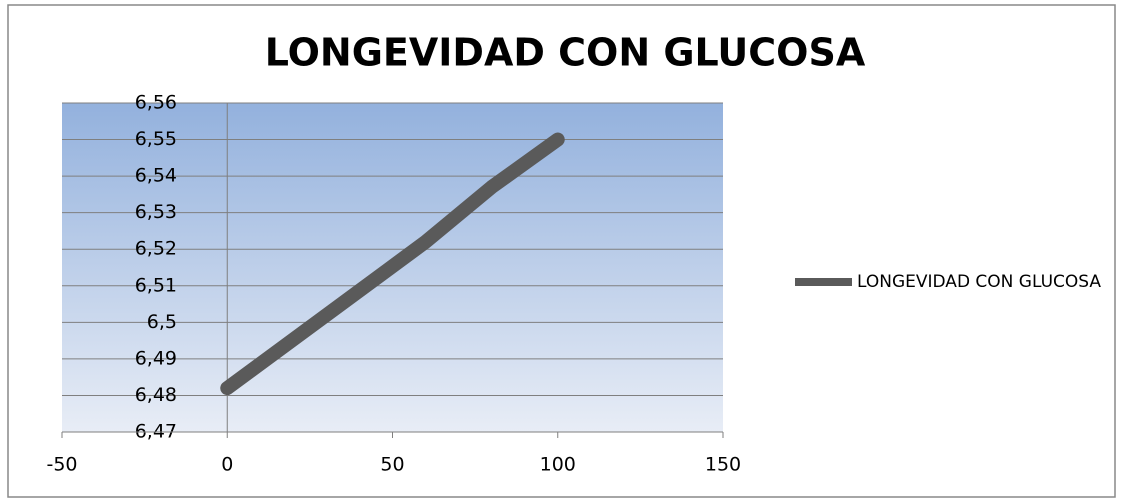  What do you see at coordinates (723, 465) in the screenshot?
I see `x-tick-label: 150` at bounding box center [723, 465].